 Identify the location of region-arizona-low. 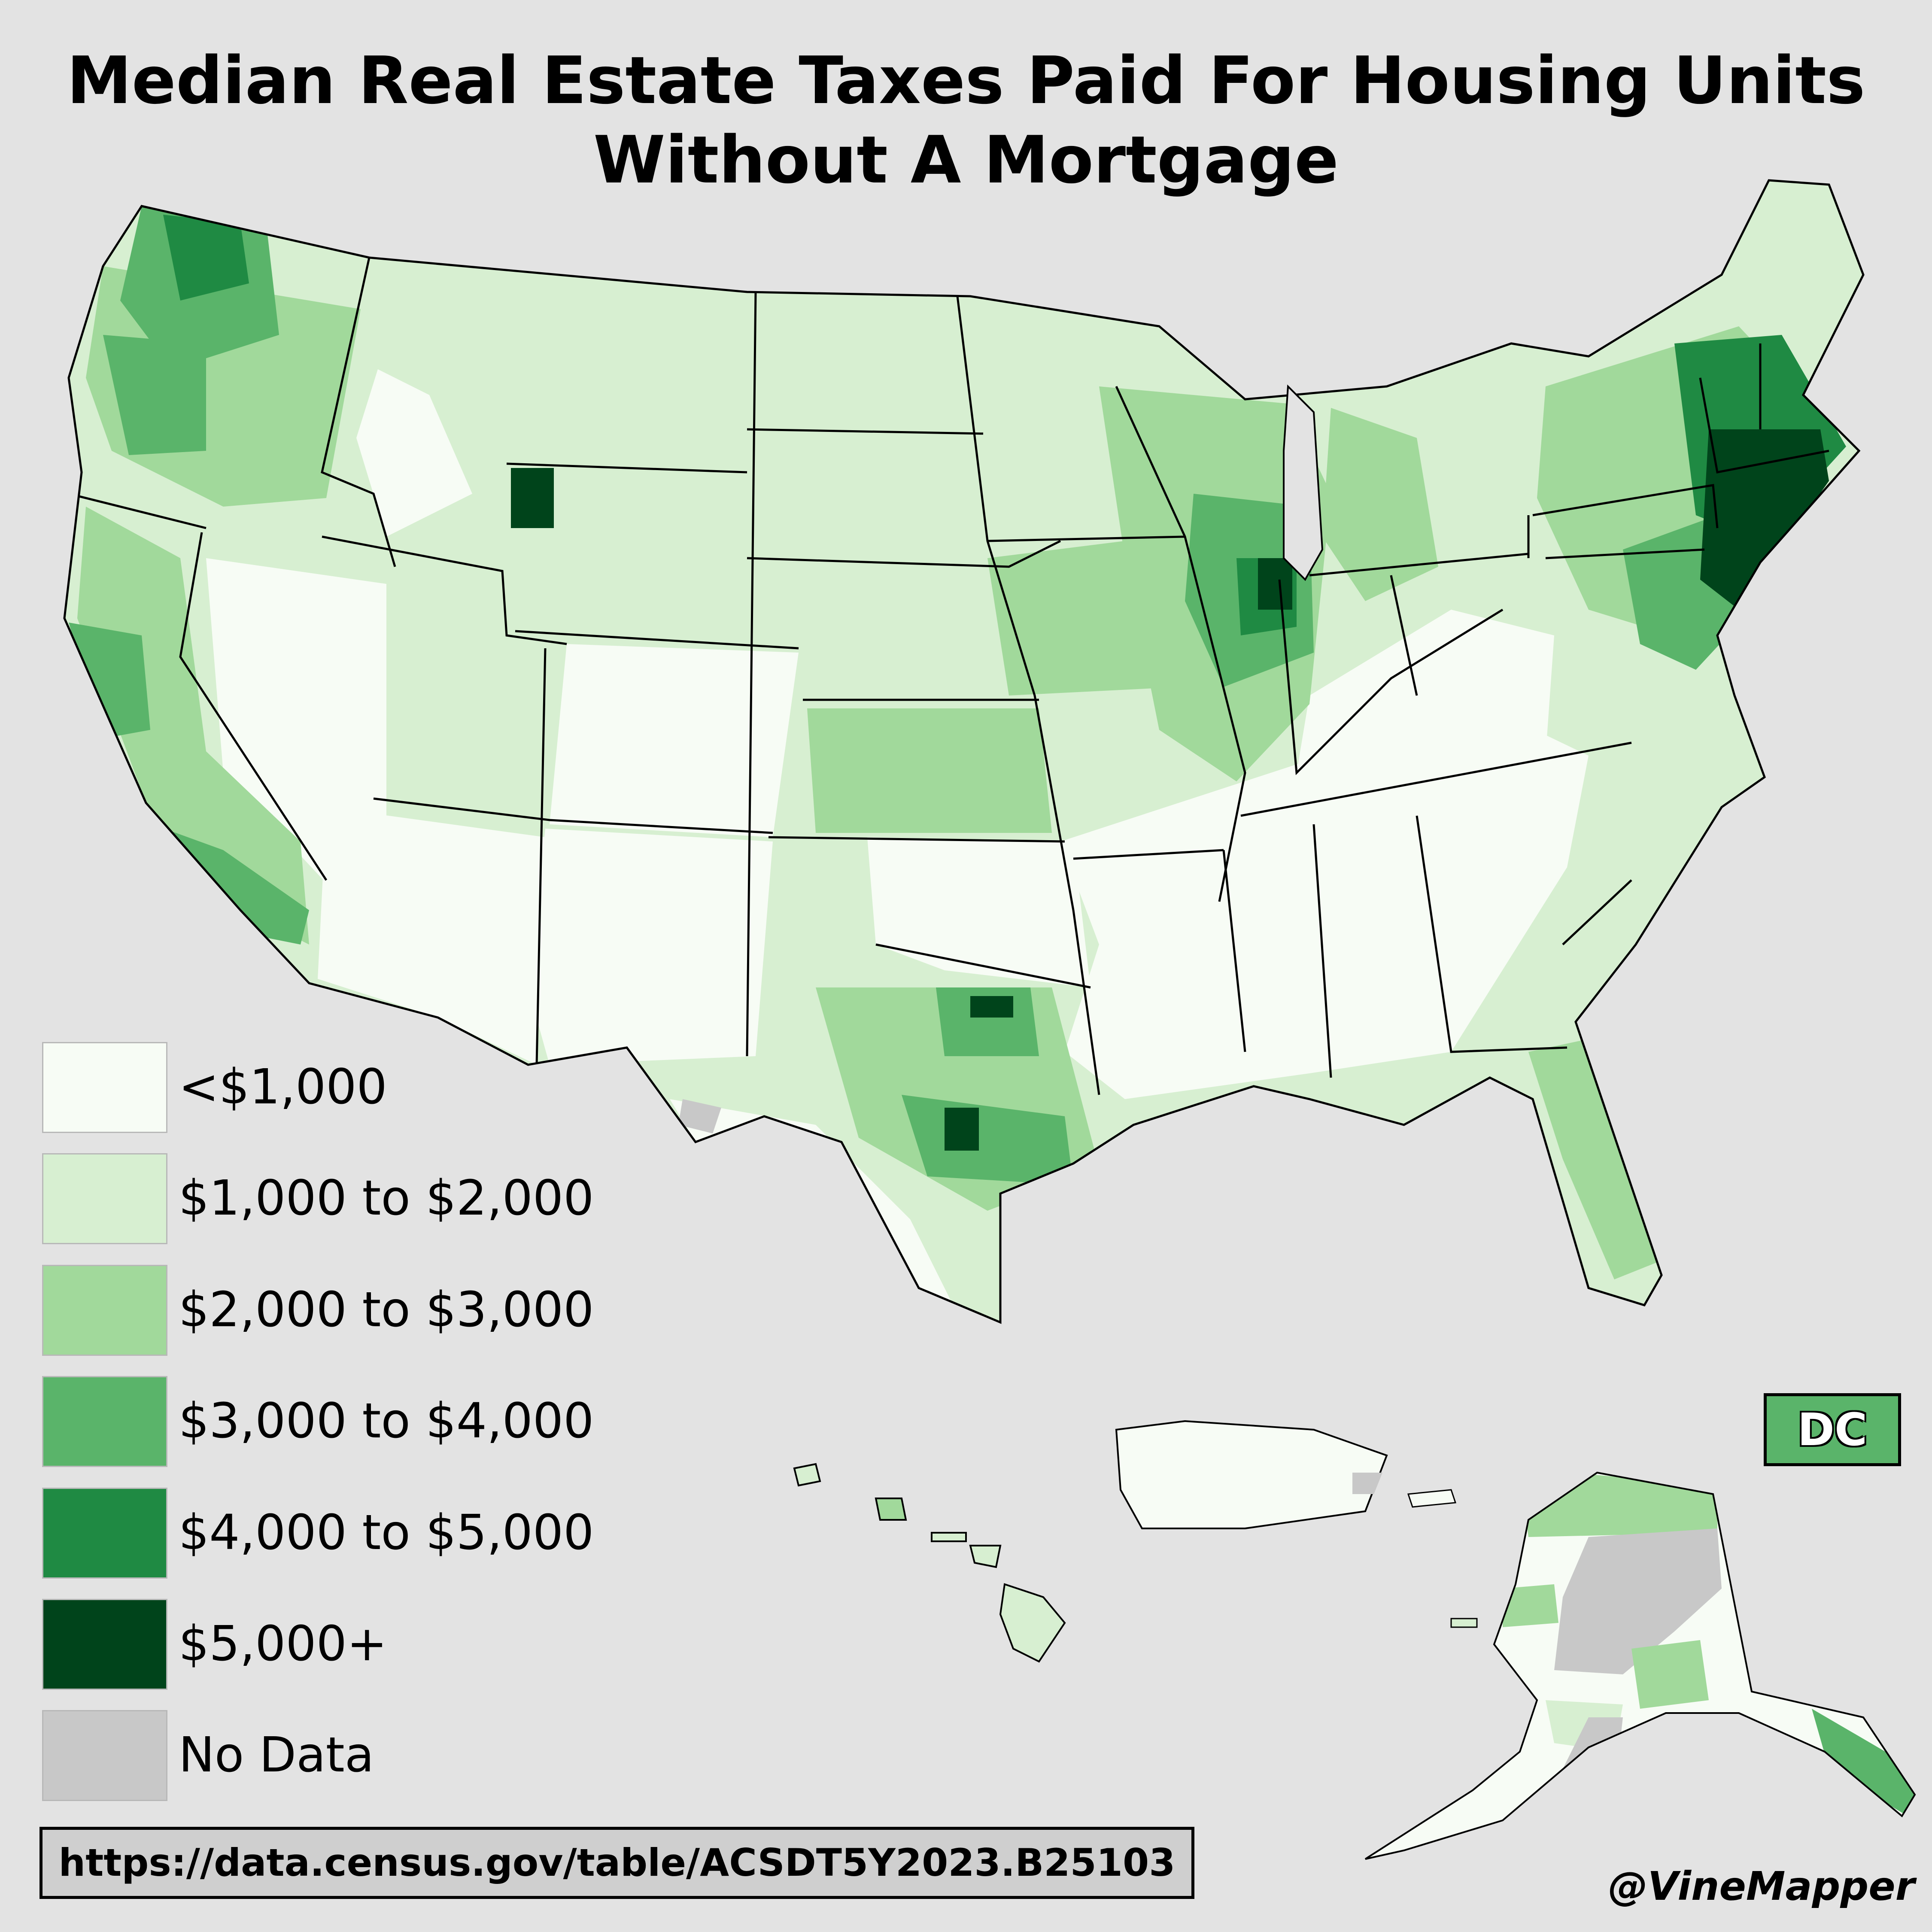
(431, 936).